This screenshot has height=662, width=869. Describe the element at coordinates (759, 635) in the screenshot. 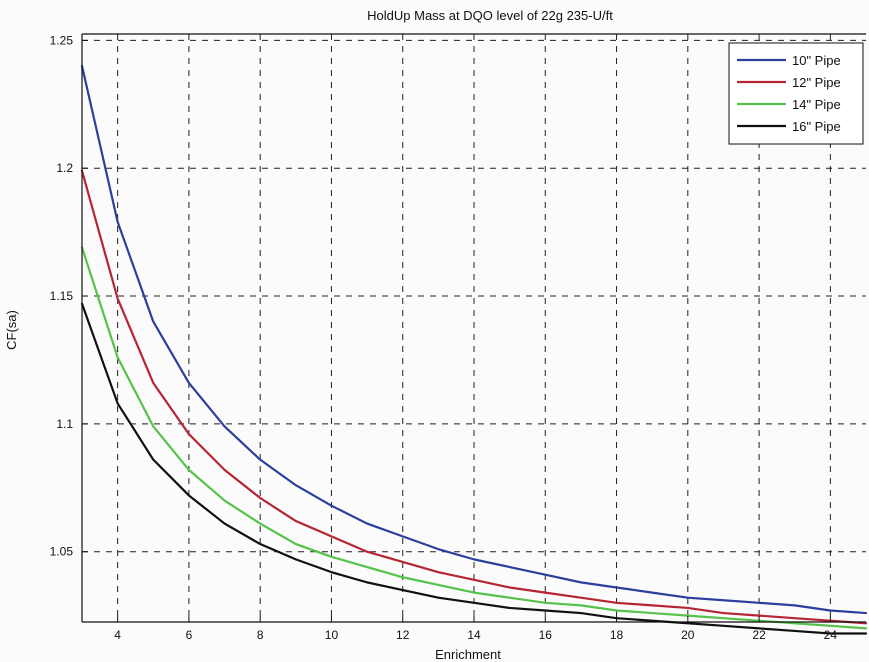

I see `x-tick-label: 22` at that location.